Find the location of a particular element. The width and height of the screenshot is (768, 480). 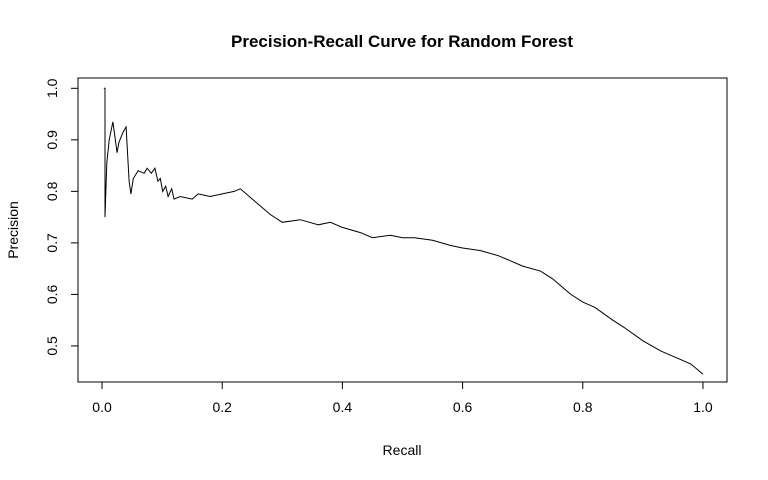

x-tick-label: 0.8 is located at coordinates (583, 407).